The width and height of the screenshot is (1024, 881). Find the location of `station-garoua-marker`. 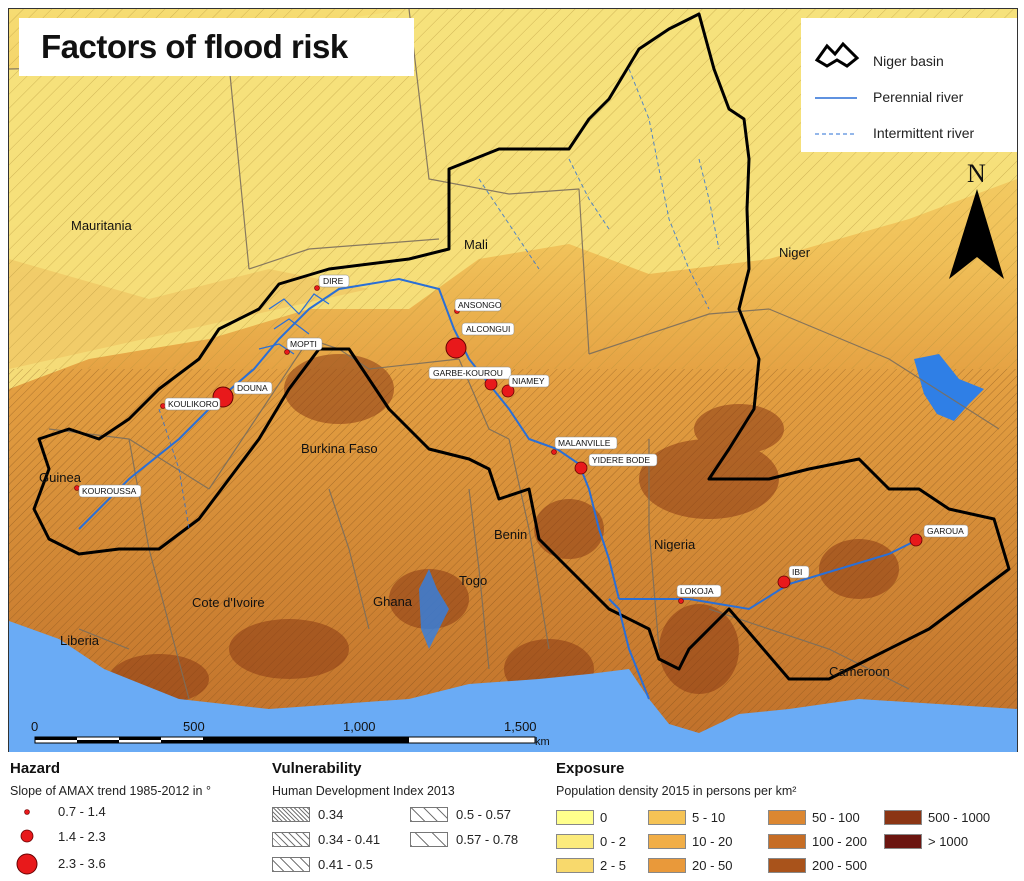

station-garoua-marker is located at coordinates (916, 540).